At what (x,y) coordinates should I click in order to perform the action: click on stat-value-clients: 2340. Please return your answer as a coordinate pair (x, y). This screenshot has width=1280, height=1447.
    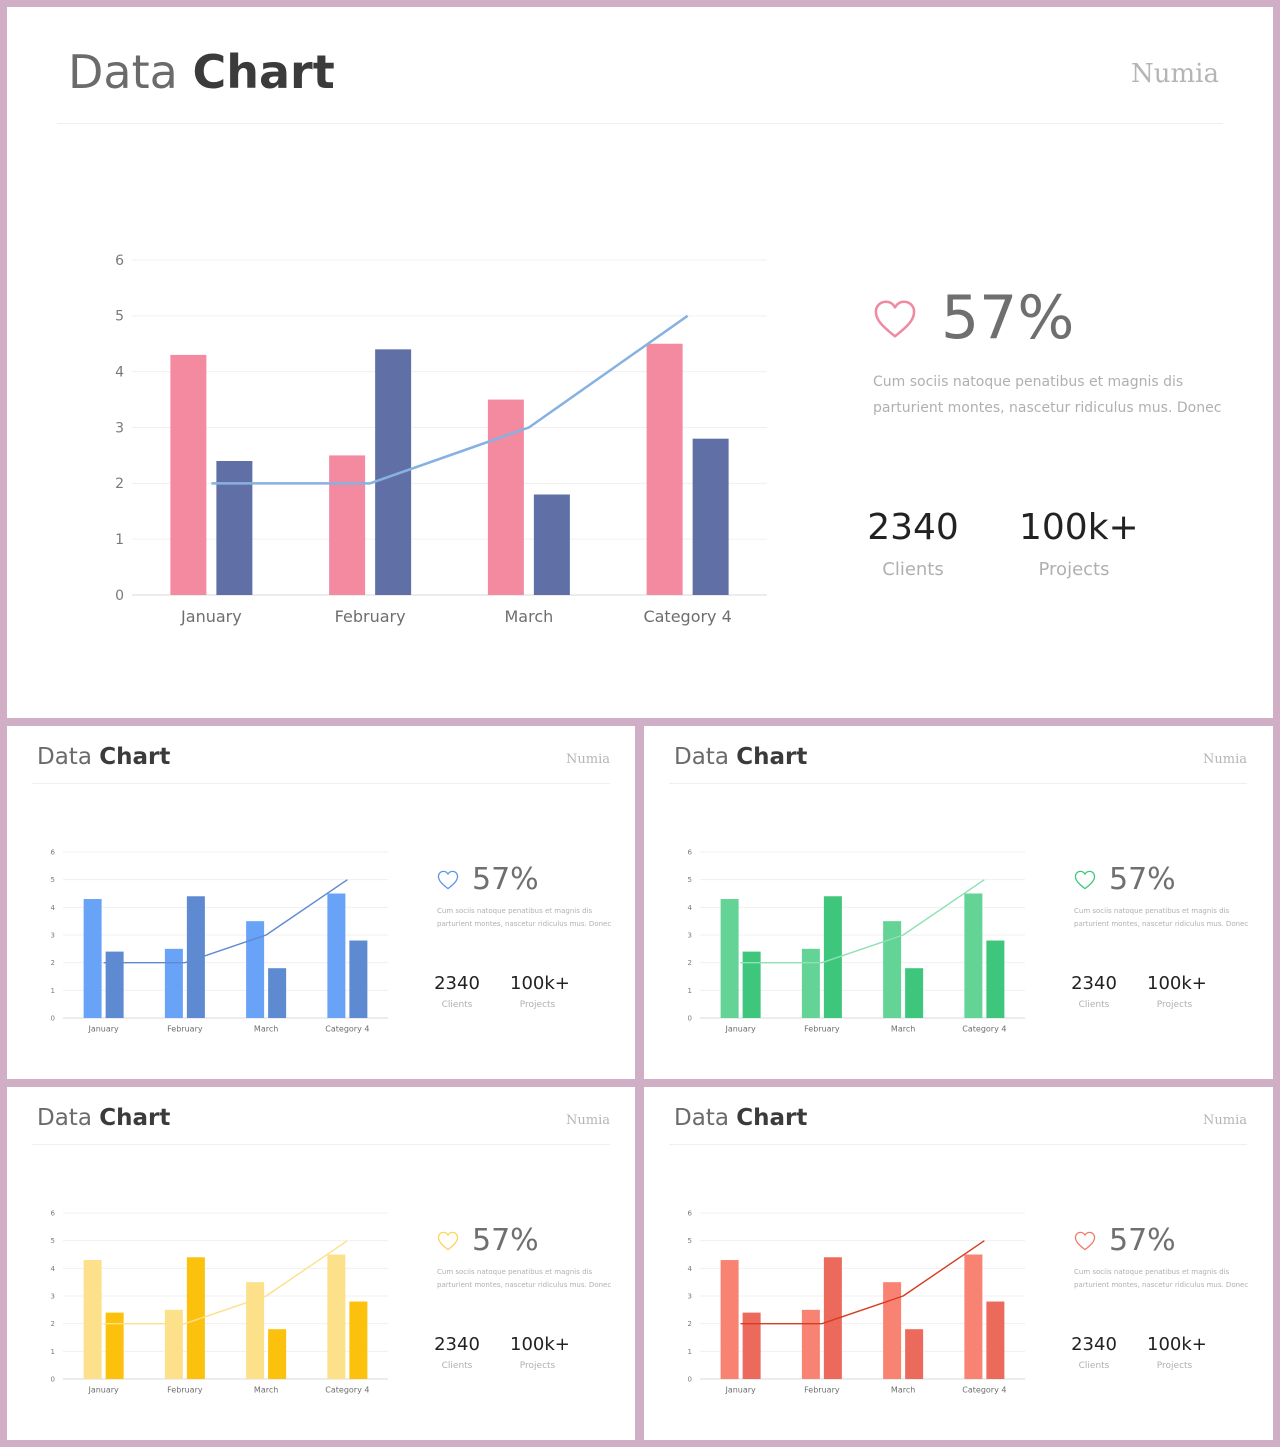
    Looking at the image, I should click on (457, 983).